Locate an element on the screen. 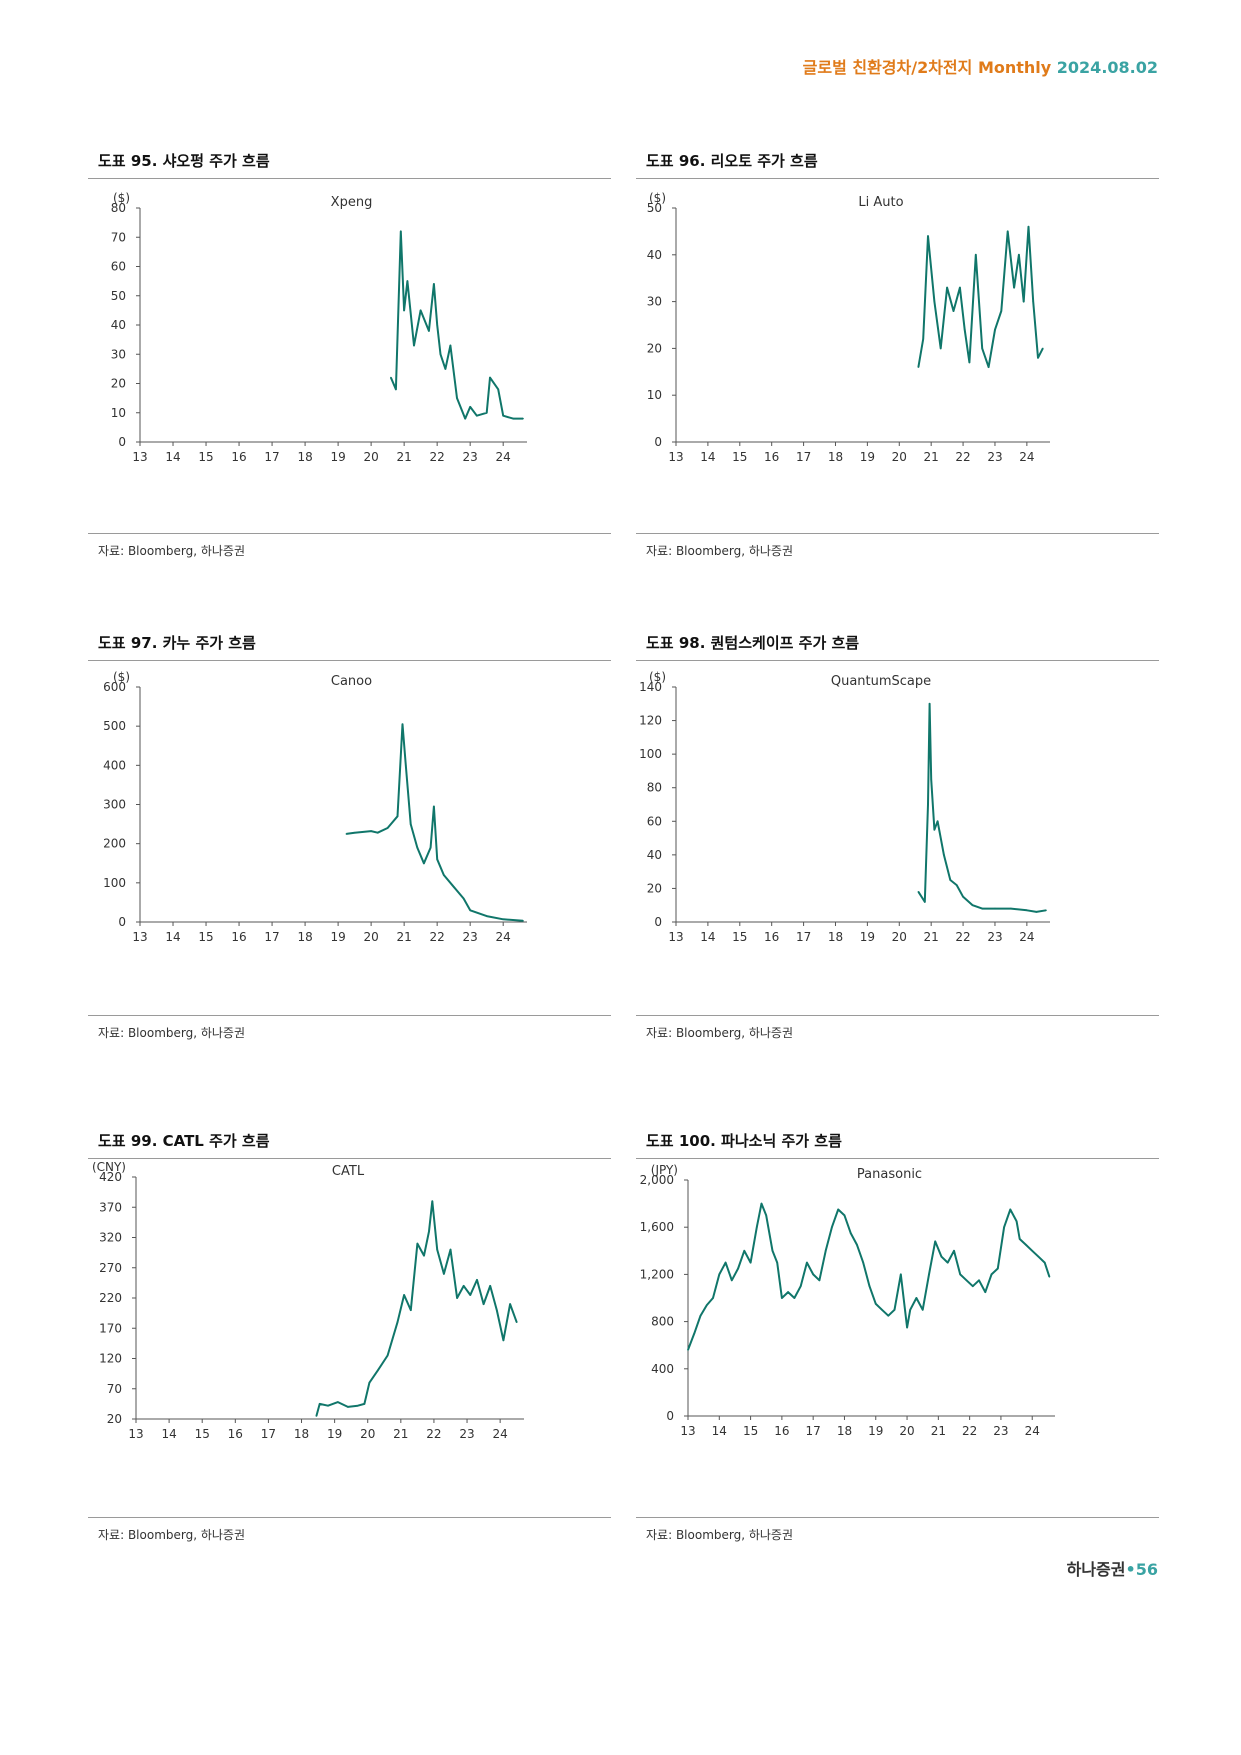 This screenshot has height=1755, width=1241. page-footer: 하나증권•56 is located at coordinates (1112, 1568).